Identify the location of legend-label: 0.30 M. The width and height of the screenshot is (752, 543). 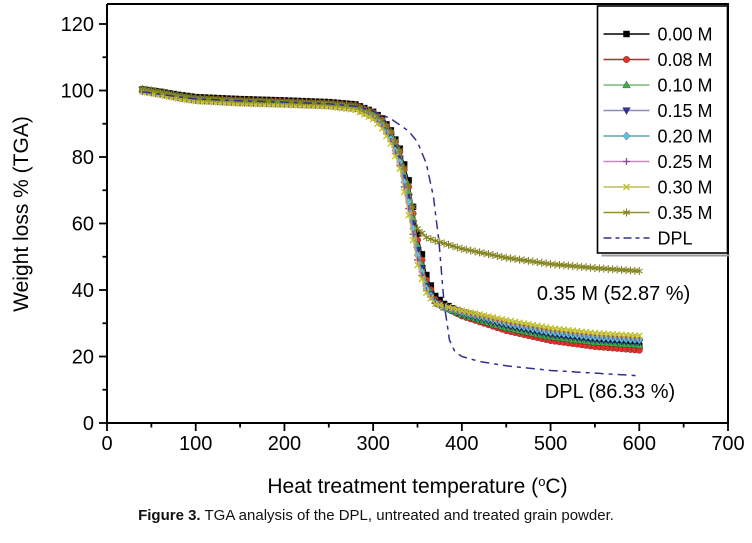
(685, 188).